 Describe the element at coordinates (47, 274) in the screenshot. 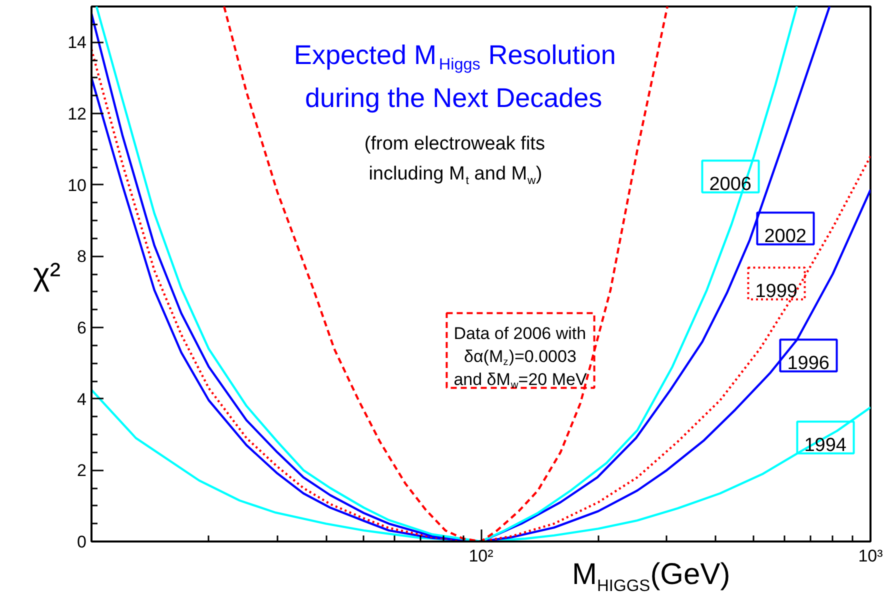

I see `y-axis-title: χ²` at that location.